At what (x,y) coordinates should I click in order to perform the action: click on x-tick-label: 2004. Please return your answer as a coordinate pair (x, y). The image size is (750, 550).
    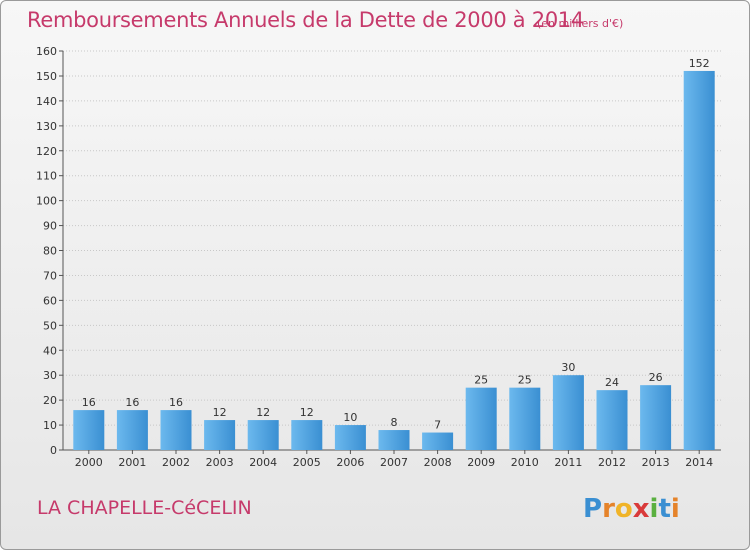
    Looking at the image, I should click on (263, 462).